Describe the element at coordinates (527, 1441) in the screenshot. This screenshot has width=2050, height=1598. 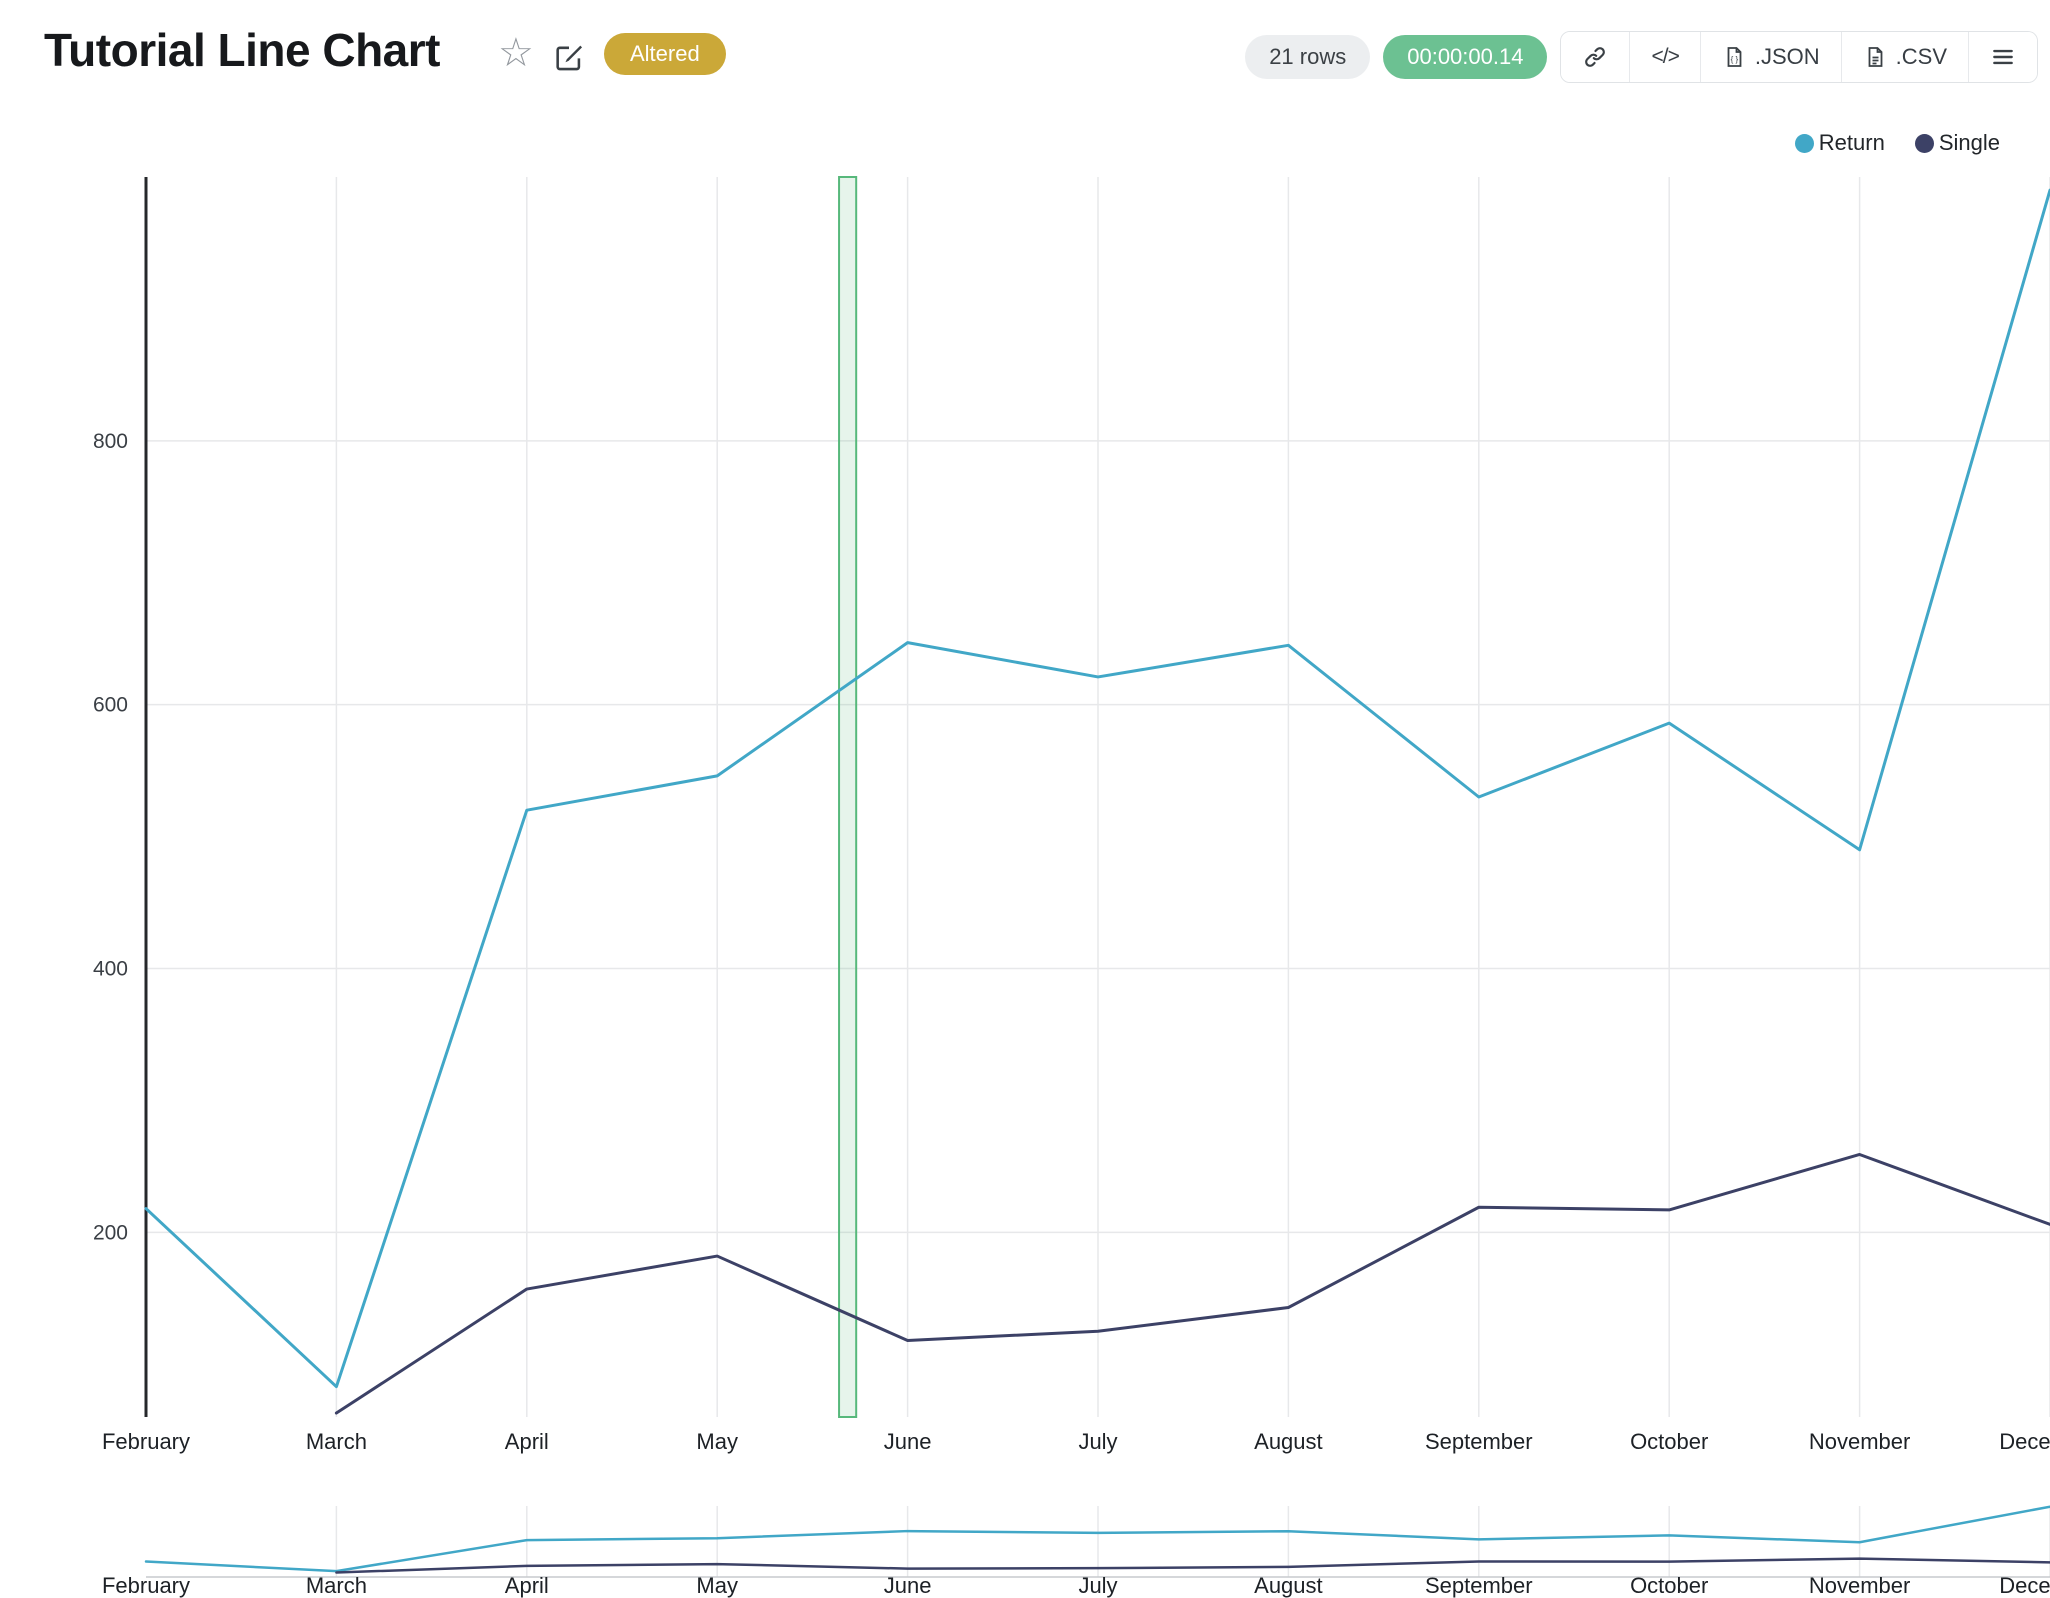
I see `x-tick-label: April` at that location.